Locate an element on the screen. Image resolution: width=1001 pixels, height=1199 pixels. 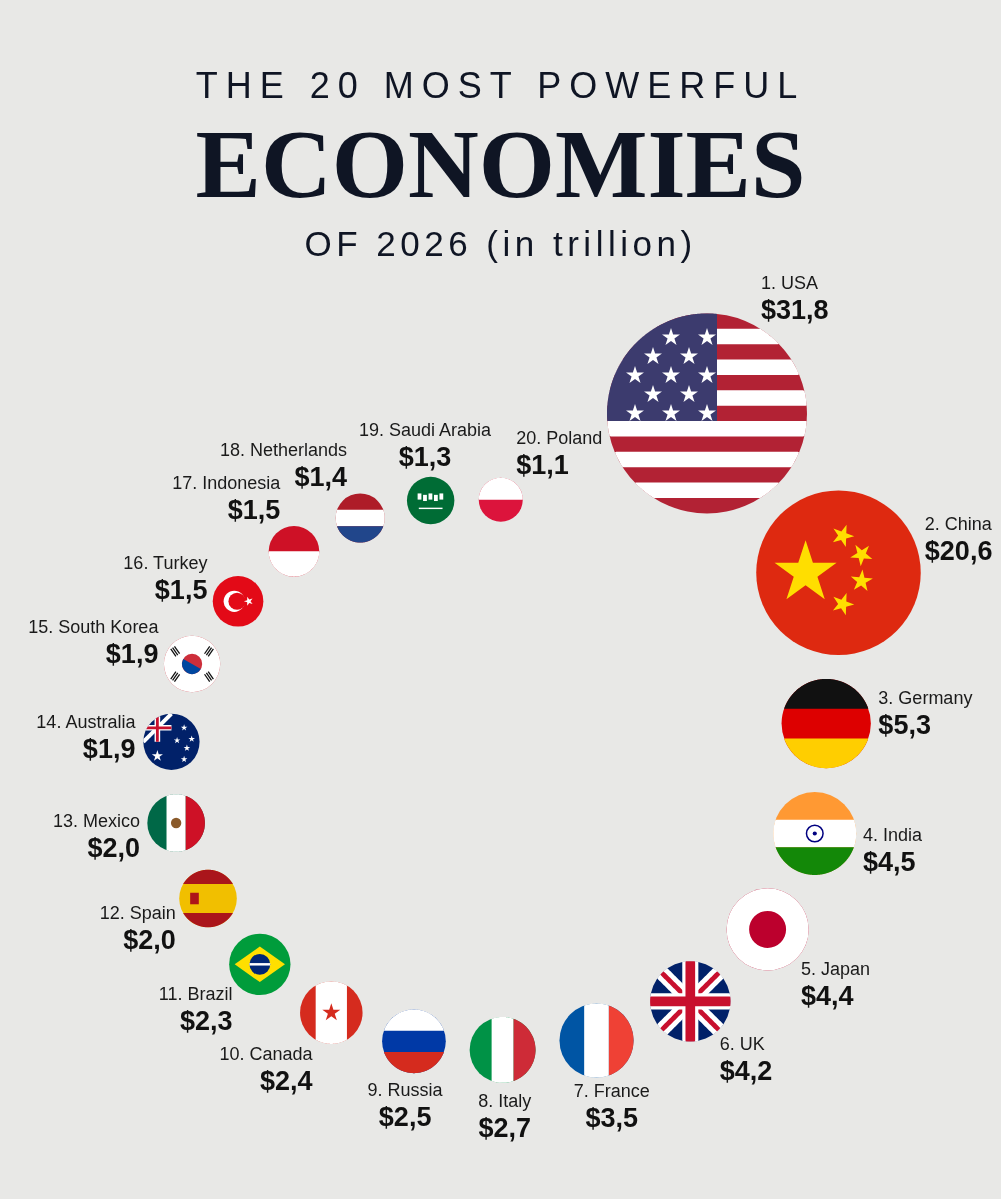
data-label: $4,5 is located at coordinates (889, 862).